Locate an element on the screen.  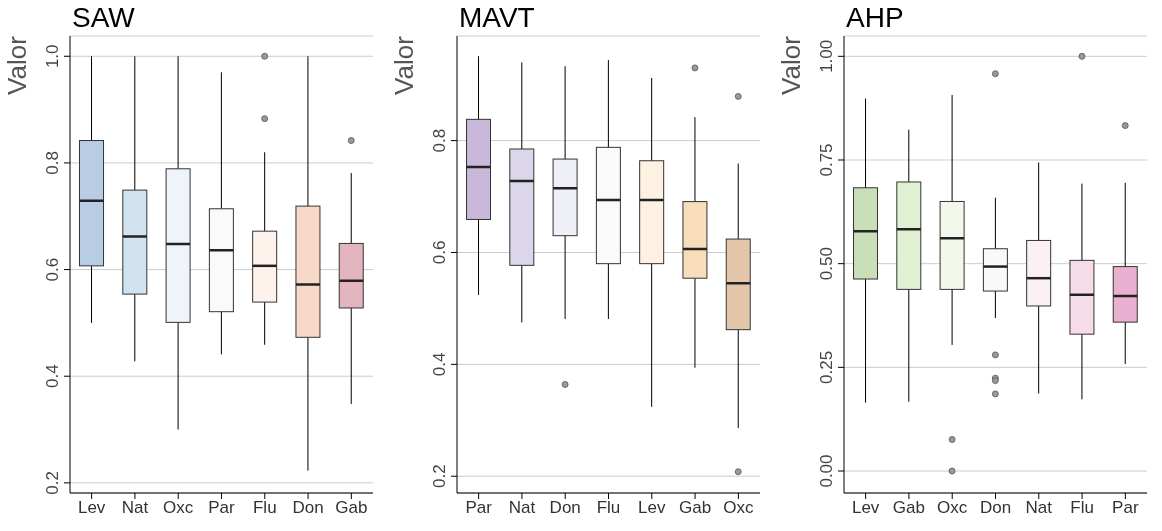
y-tick-label: 0.25 is located at coordinates (826, 367).